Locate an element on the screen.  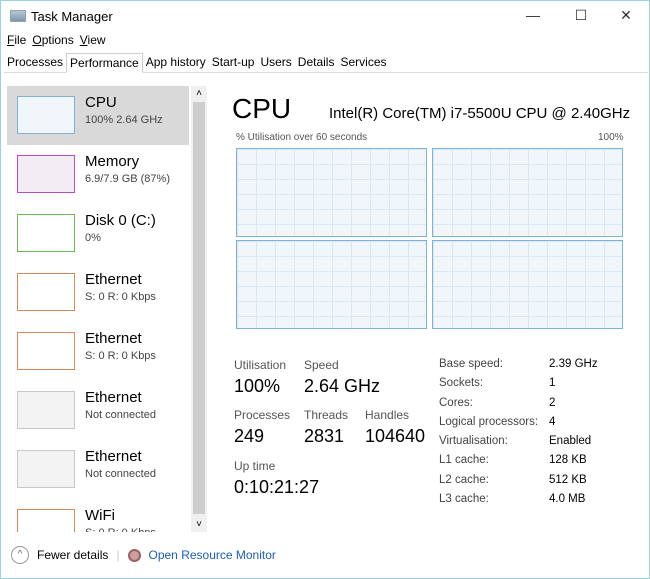
threads-value: 2831 is located at coordinates (324, 436).